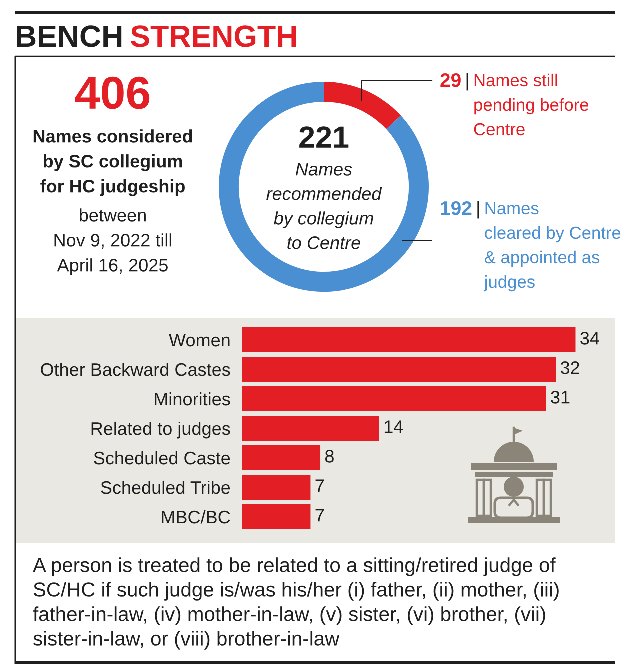  Describe the element at coordinates (196, 517) in the screenshot. I see `y-tick-label: MBC/BC` at that location.